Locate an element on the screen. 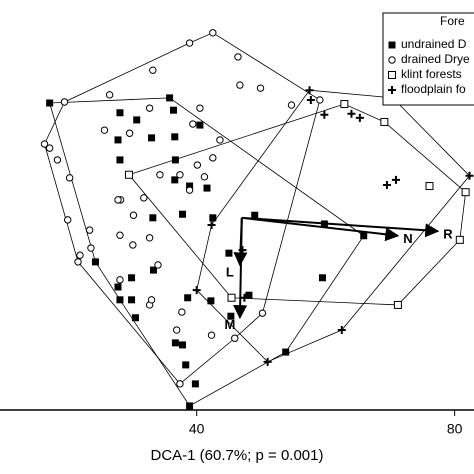 The width and height of the screenshot is (474, 474). vectors: N R L M is located at coordinates (338, 274).